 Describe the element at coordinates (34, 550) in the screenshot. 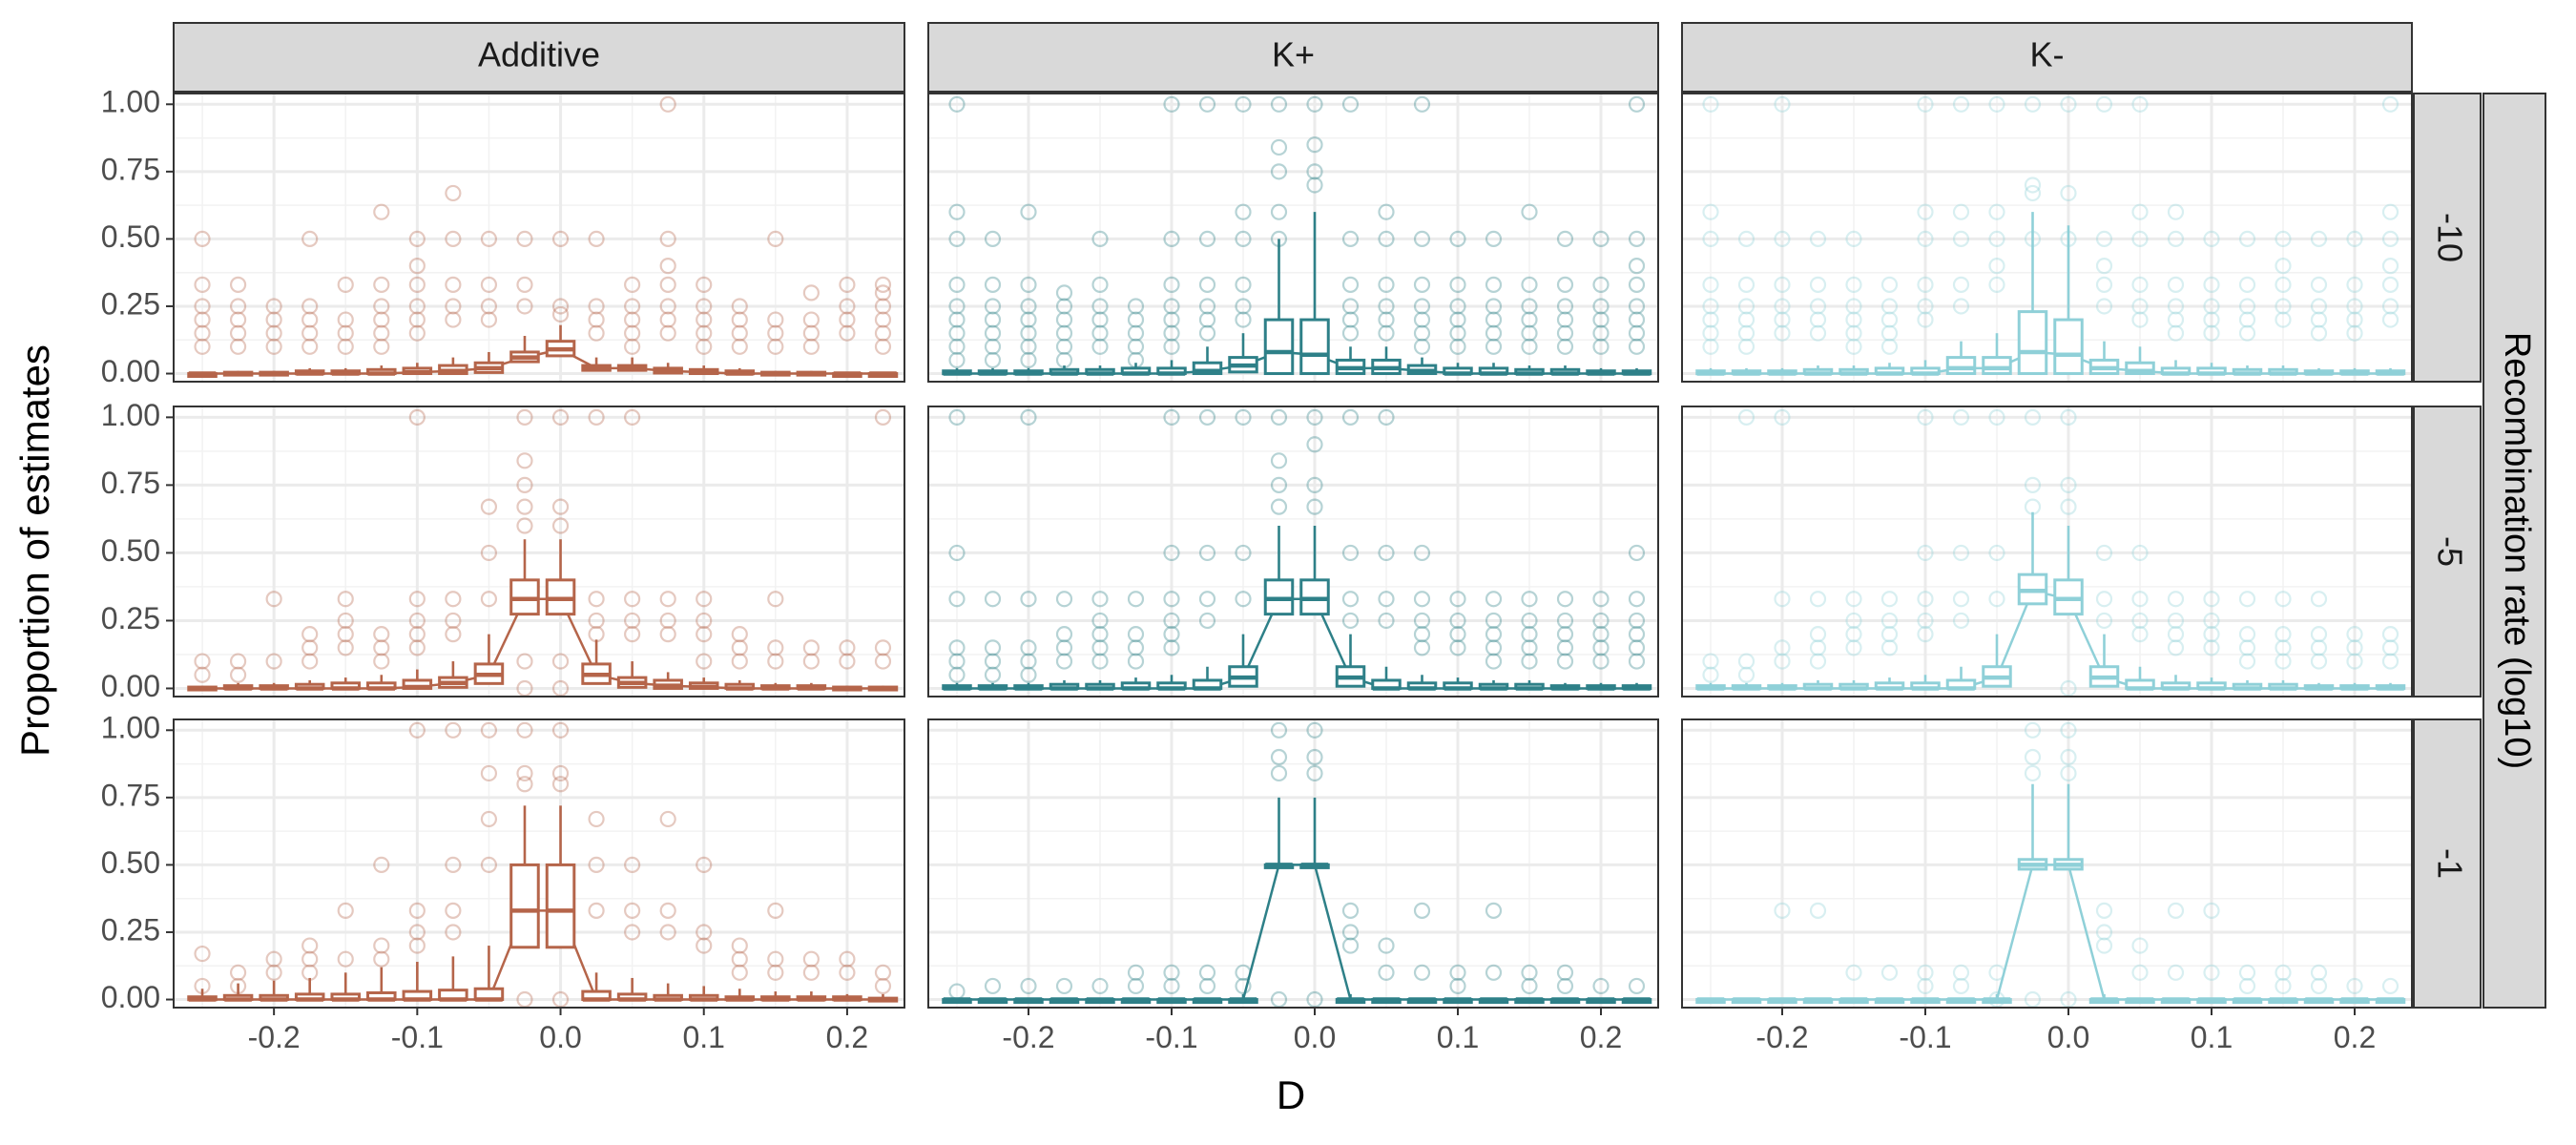

I see `y-axis-title: Proportion of estimates` at that location.